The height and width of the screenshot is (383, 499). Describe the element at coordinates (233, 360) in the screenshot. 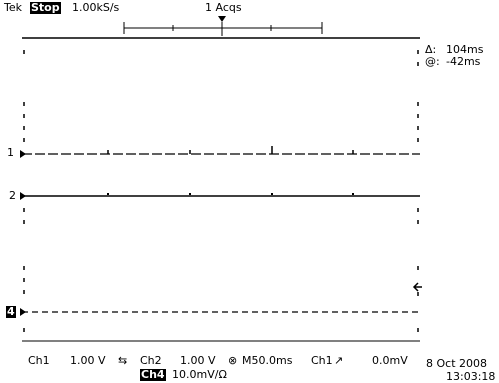

I see `bandwidth-icon: ⊗` at that location.